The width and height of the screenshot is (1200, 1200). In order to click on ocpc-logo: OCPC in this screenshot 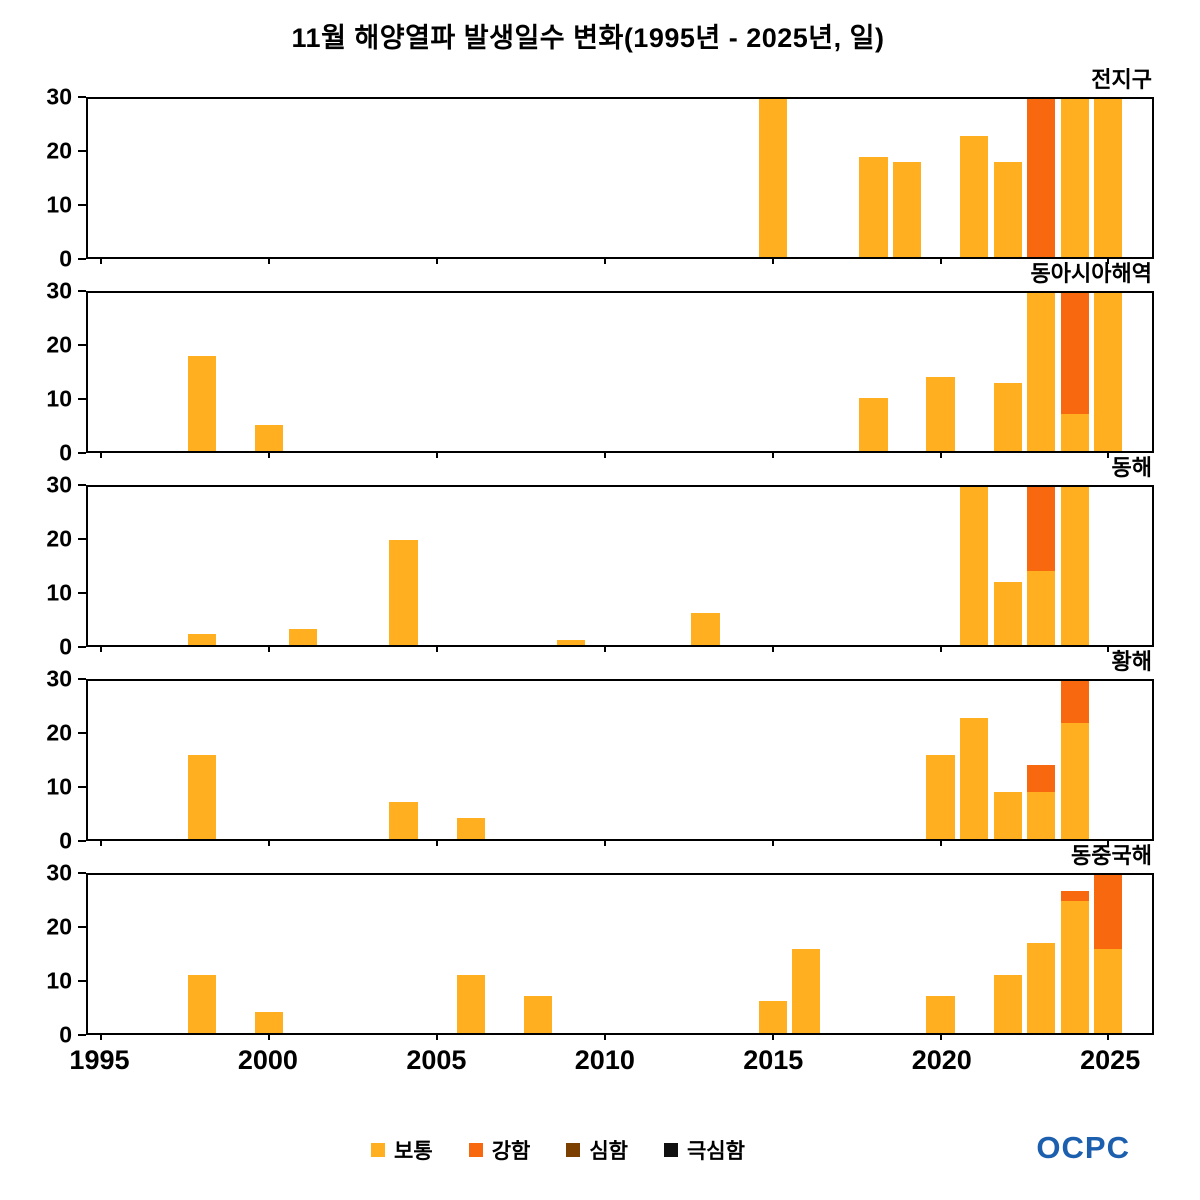, I will do `click(1083, 1147)`.